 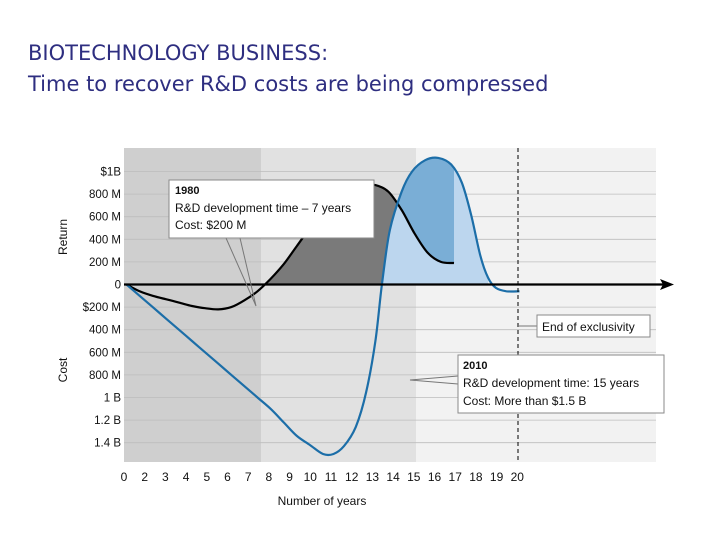 I want to click on y-label-return: Return, so click(x=63, y=237).